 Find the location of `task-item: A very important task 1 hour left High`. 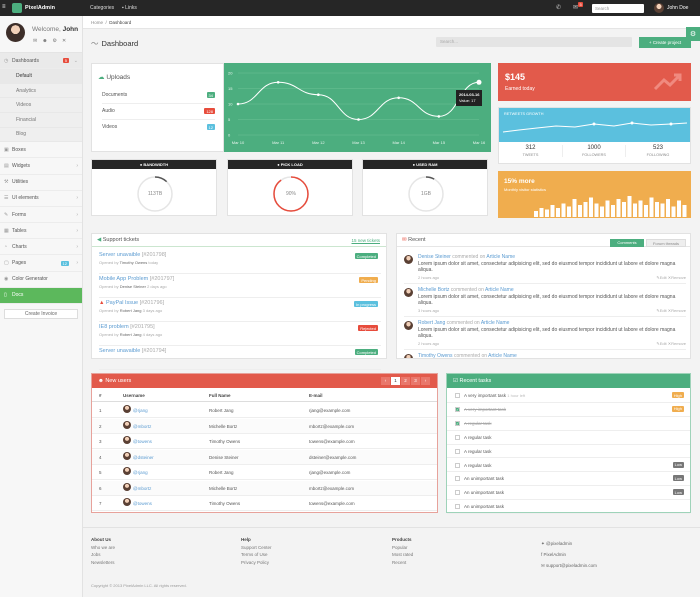

task-item: A very important task 1 hour left High is located at coordinates (568, 396).